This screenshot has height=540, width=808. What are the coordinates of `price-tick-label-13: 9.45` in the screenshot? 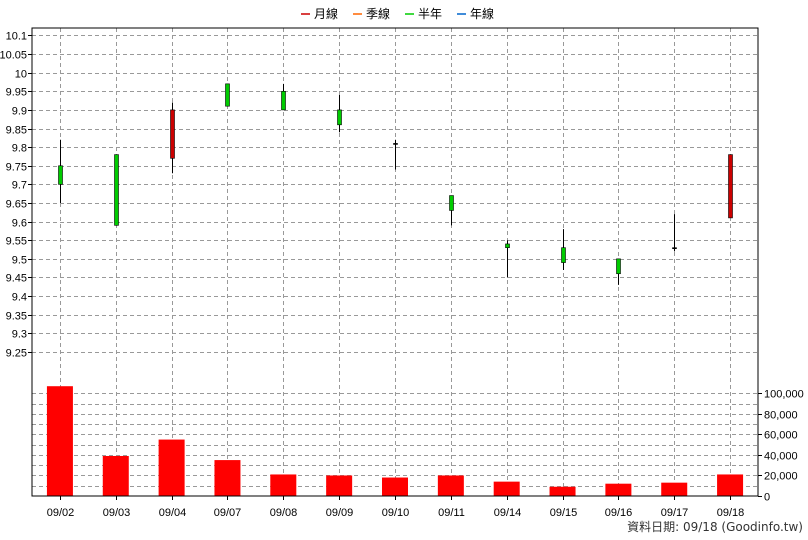 It's located at (16, 279).